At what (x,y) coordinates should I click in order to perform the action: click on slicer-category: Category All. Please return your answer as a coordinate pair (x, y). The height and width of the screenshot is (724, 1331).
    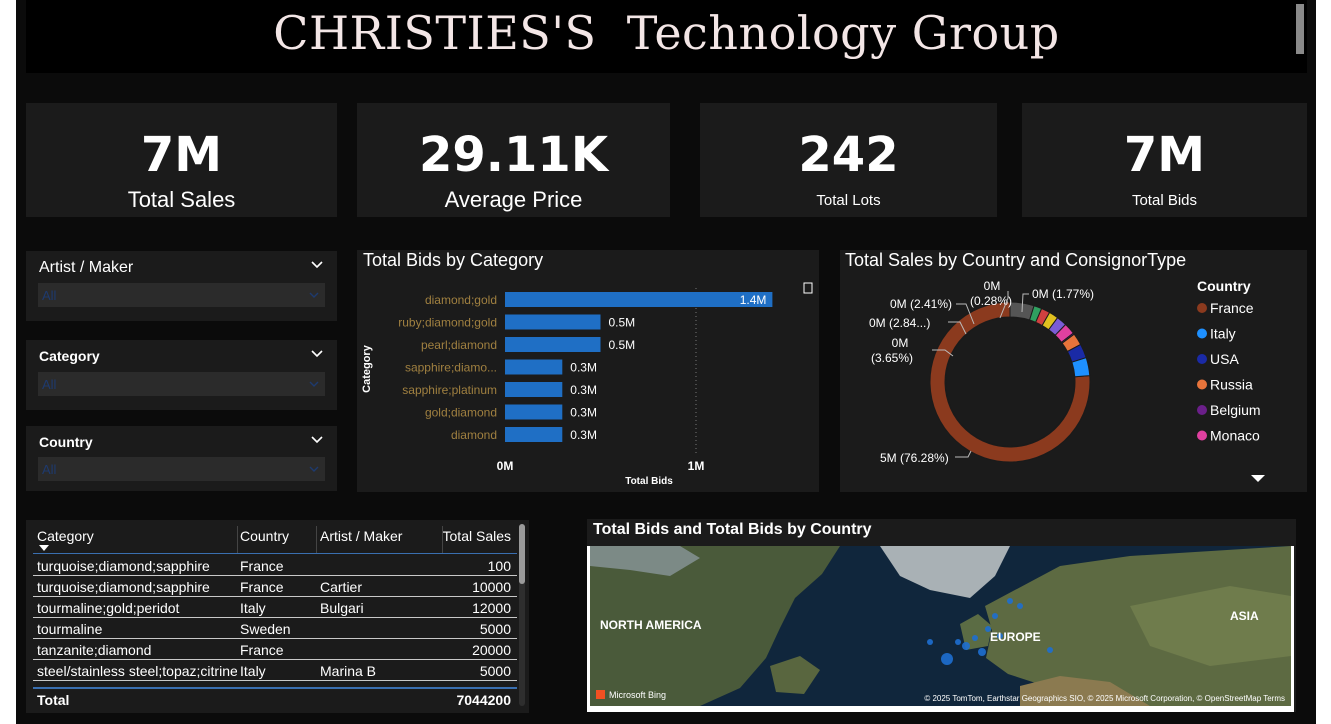
    Looking at the image, I should click on (181, 375).